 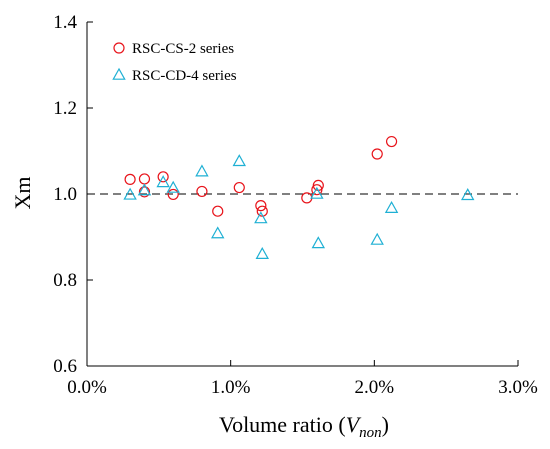 I want to click on legend: RSC-CS-2 series RSC-CD-4 series, so click(x=174, y=62).